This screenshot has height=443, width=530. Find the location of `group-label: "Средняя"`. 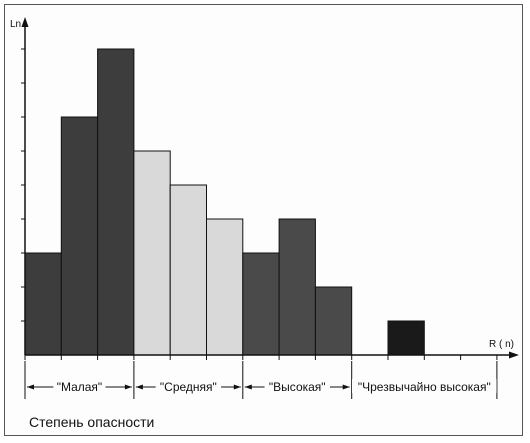

group-label: "Средняя" is located at coordinates (188, 387).